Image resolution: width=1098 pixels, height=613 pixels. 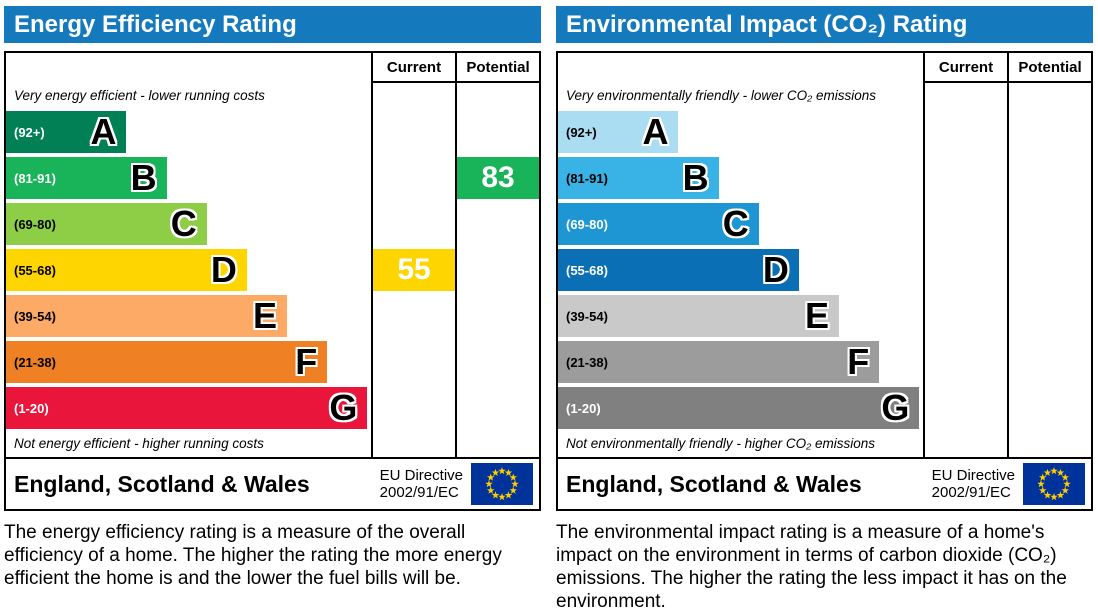 I want to click on band-row: (92+) A, so click(x=824, y=132).